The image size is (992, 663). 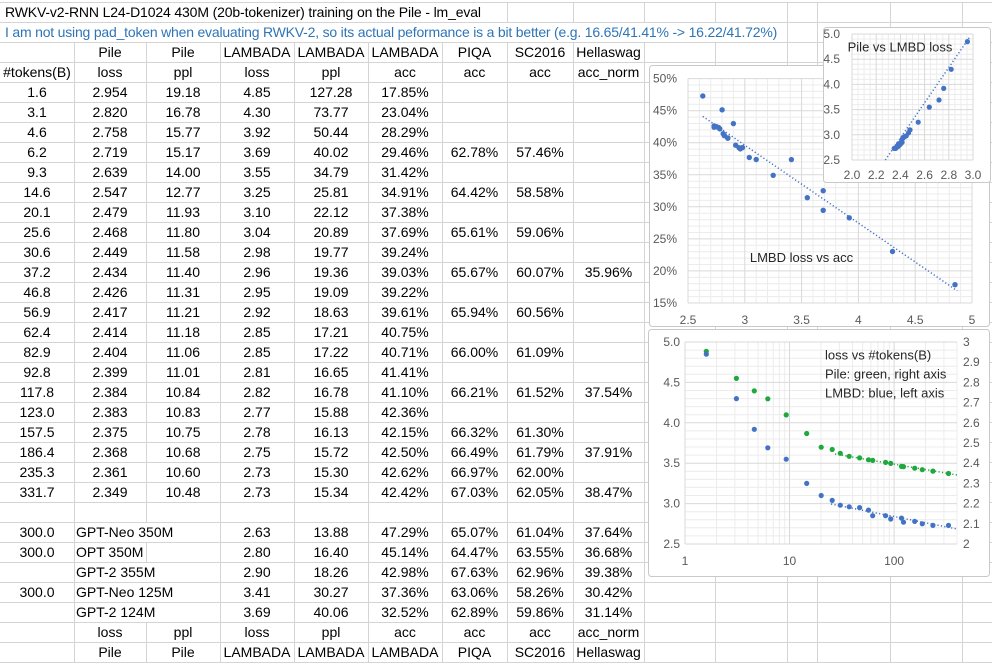 I want to click on svg-text: 2.0, so click(x=852, y=175).